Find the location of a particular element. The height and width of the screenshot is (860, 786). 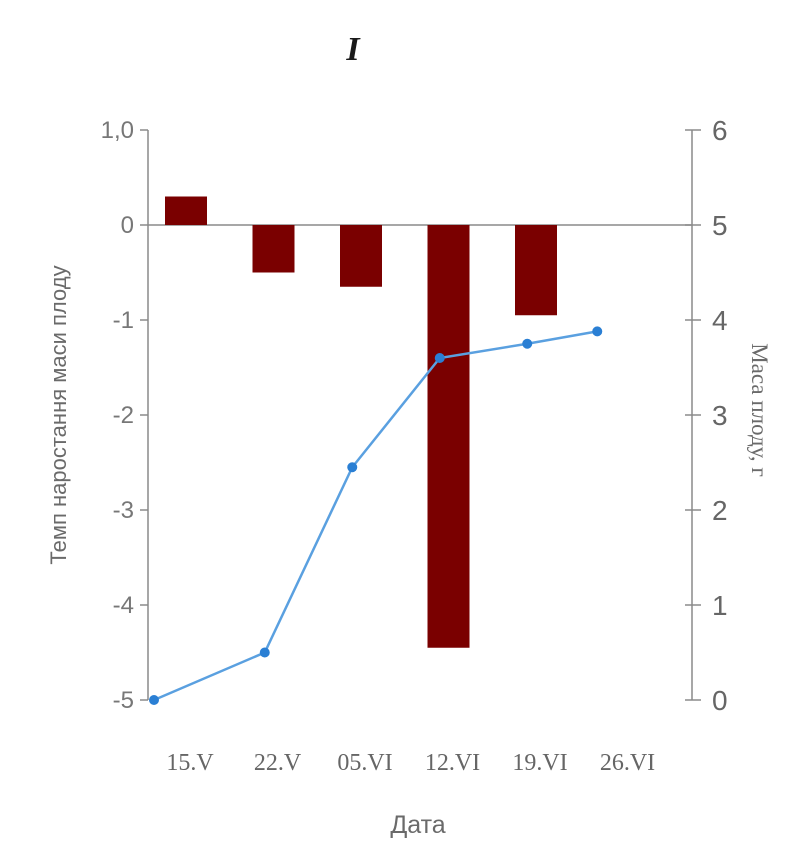

left-tick-label: -3 is located at coordinates (123, 510).